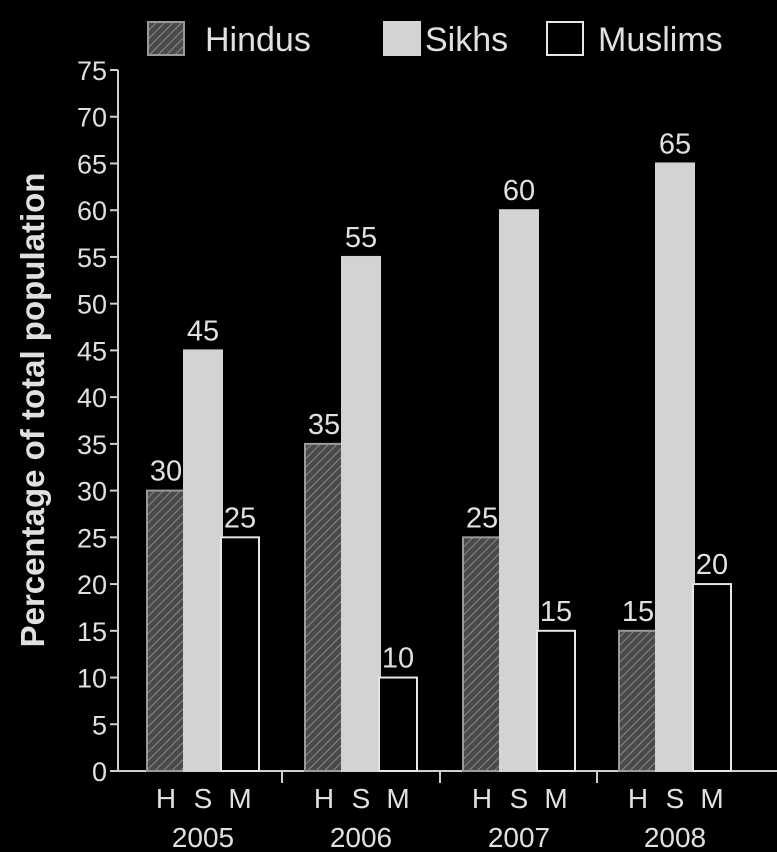 The height and width of the screenshot is (852, 777). Describe the element at coordinates (92, 164) in the screenshot. I see `y-tick-label: 65` at that location.